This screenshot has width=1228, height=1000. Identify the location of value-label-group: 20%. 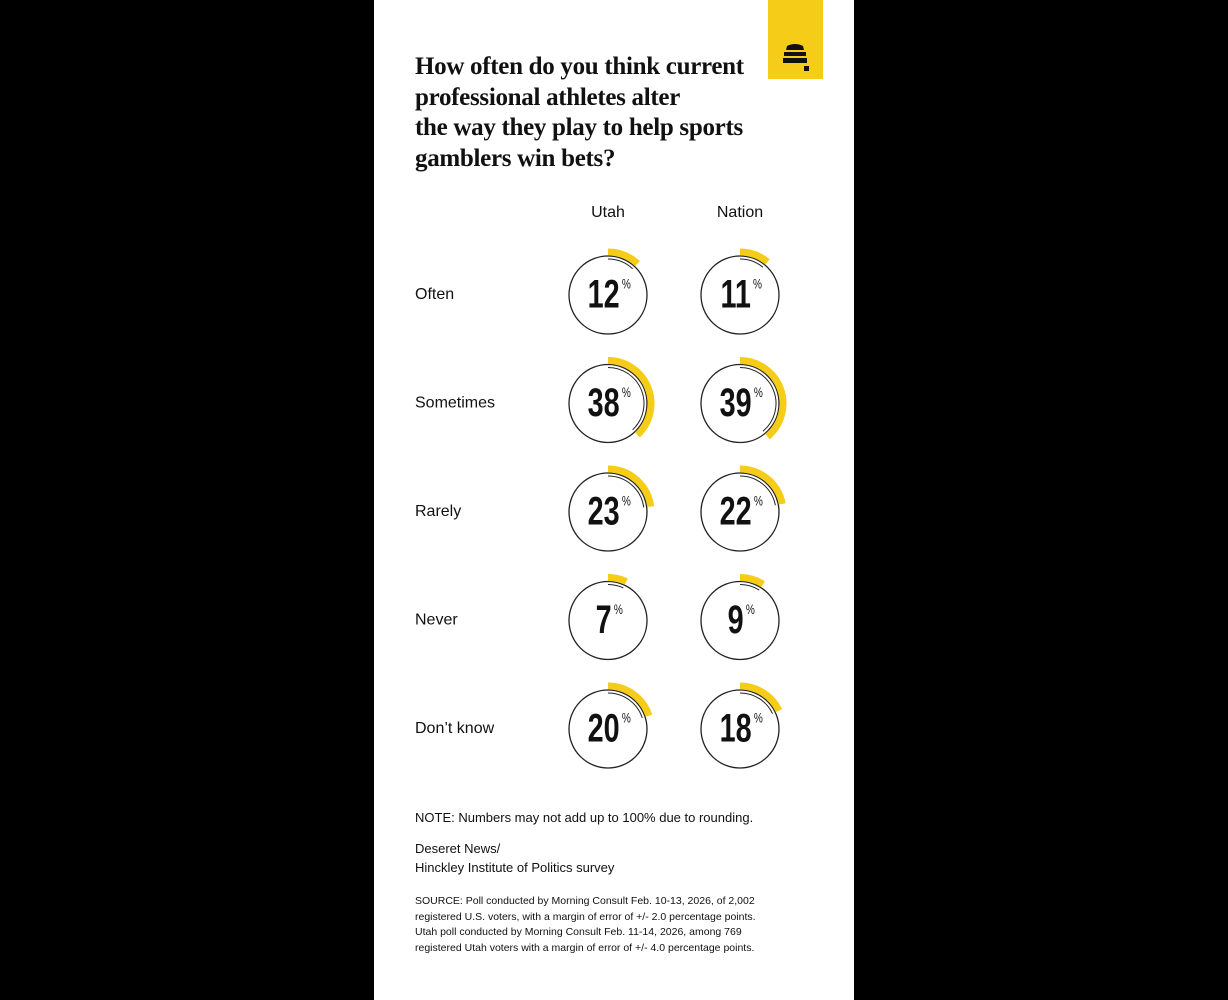
(609, 728).